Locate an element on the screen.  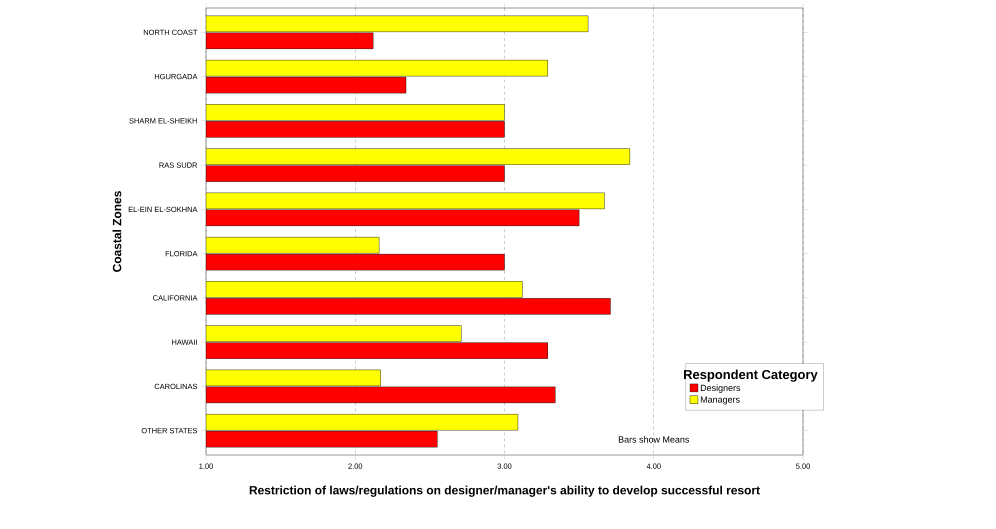
legend-title: Respondent Category is located at coordinates (751, 376).